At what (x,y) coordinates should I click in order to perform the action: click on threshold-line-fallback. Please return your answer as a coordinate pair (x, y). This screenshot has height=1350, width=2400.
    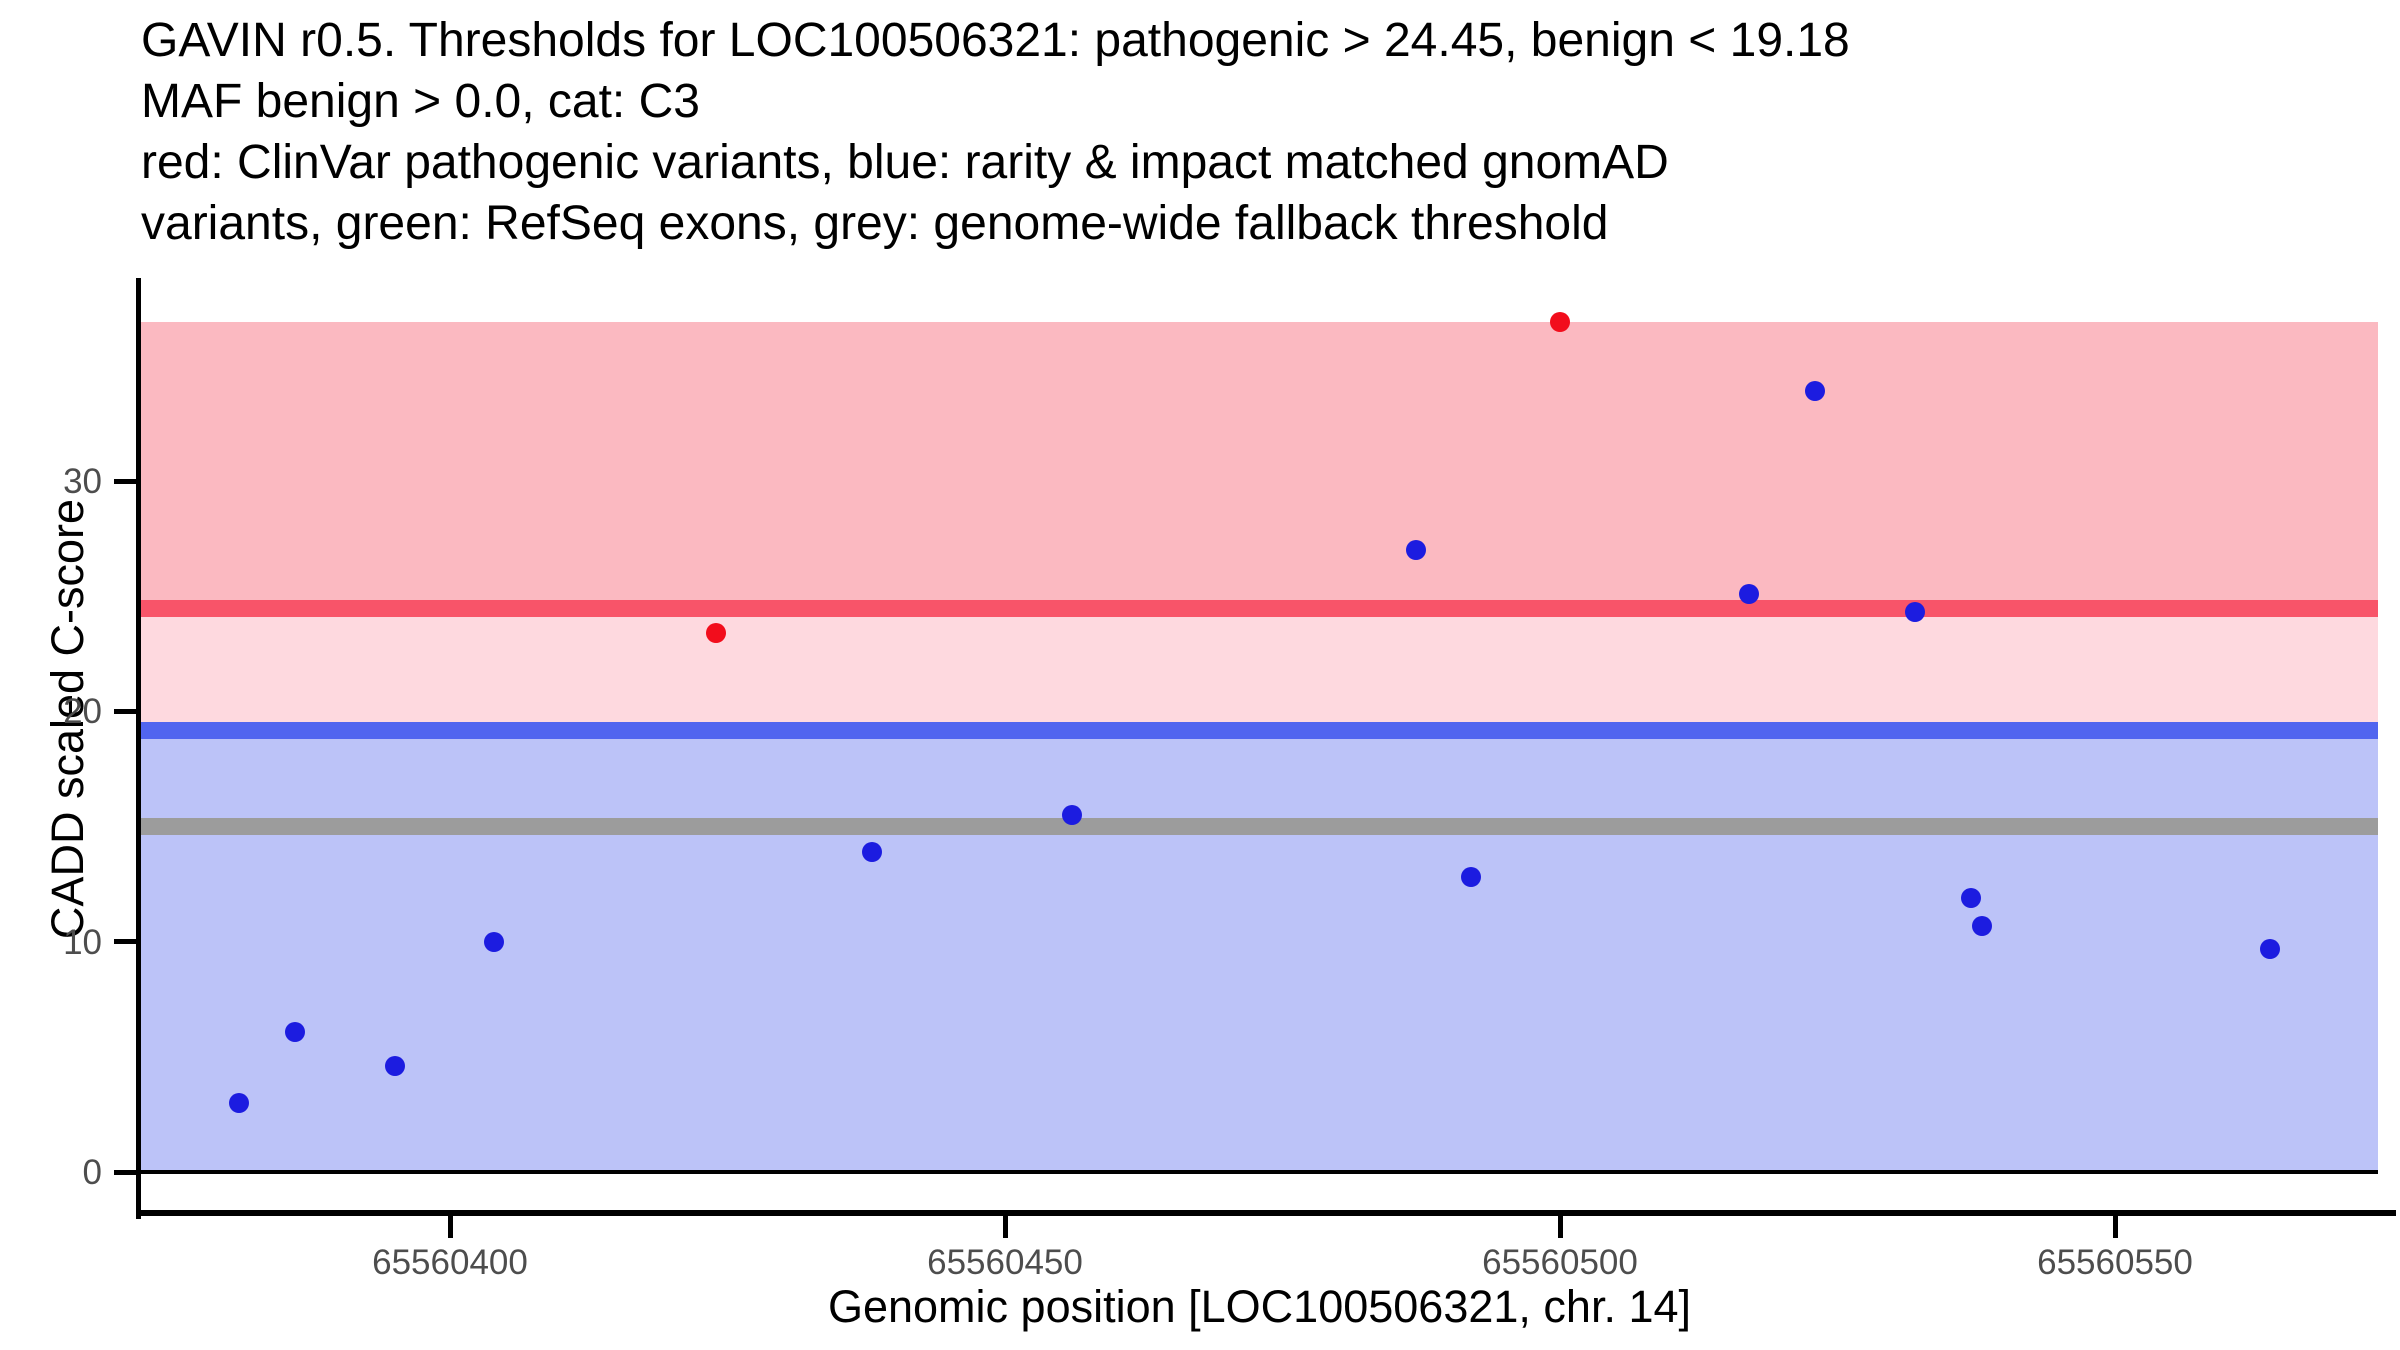
    Looking at the image, I should click on (1259, 826).